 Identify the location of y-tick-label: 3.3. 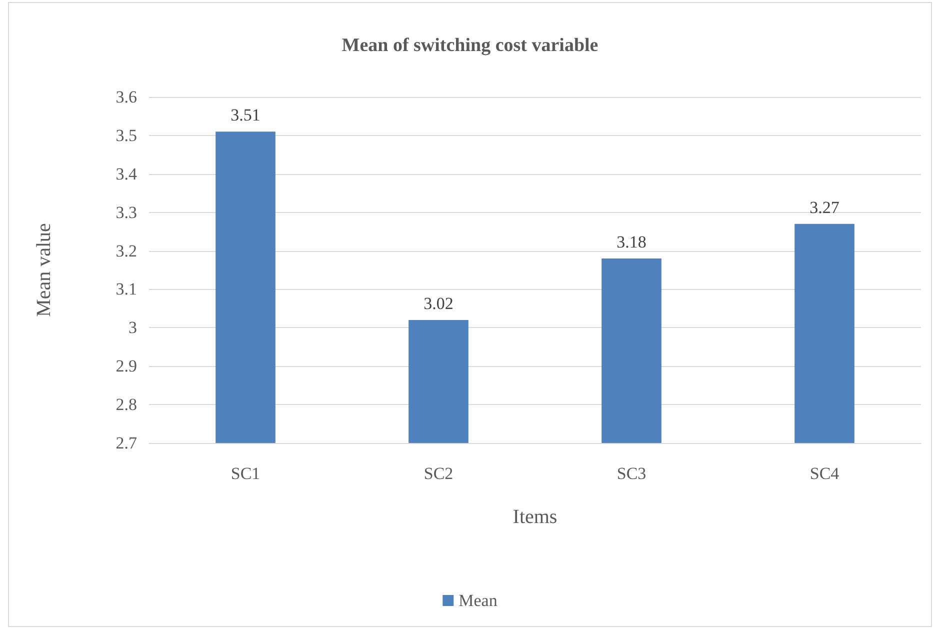
(126, 212).